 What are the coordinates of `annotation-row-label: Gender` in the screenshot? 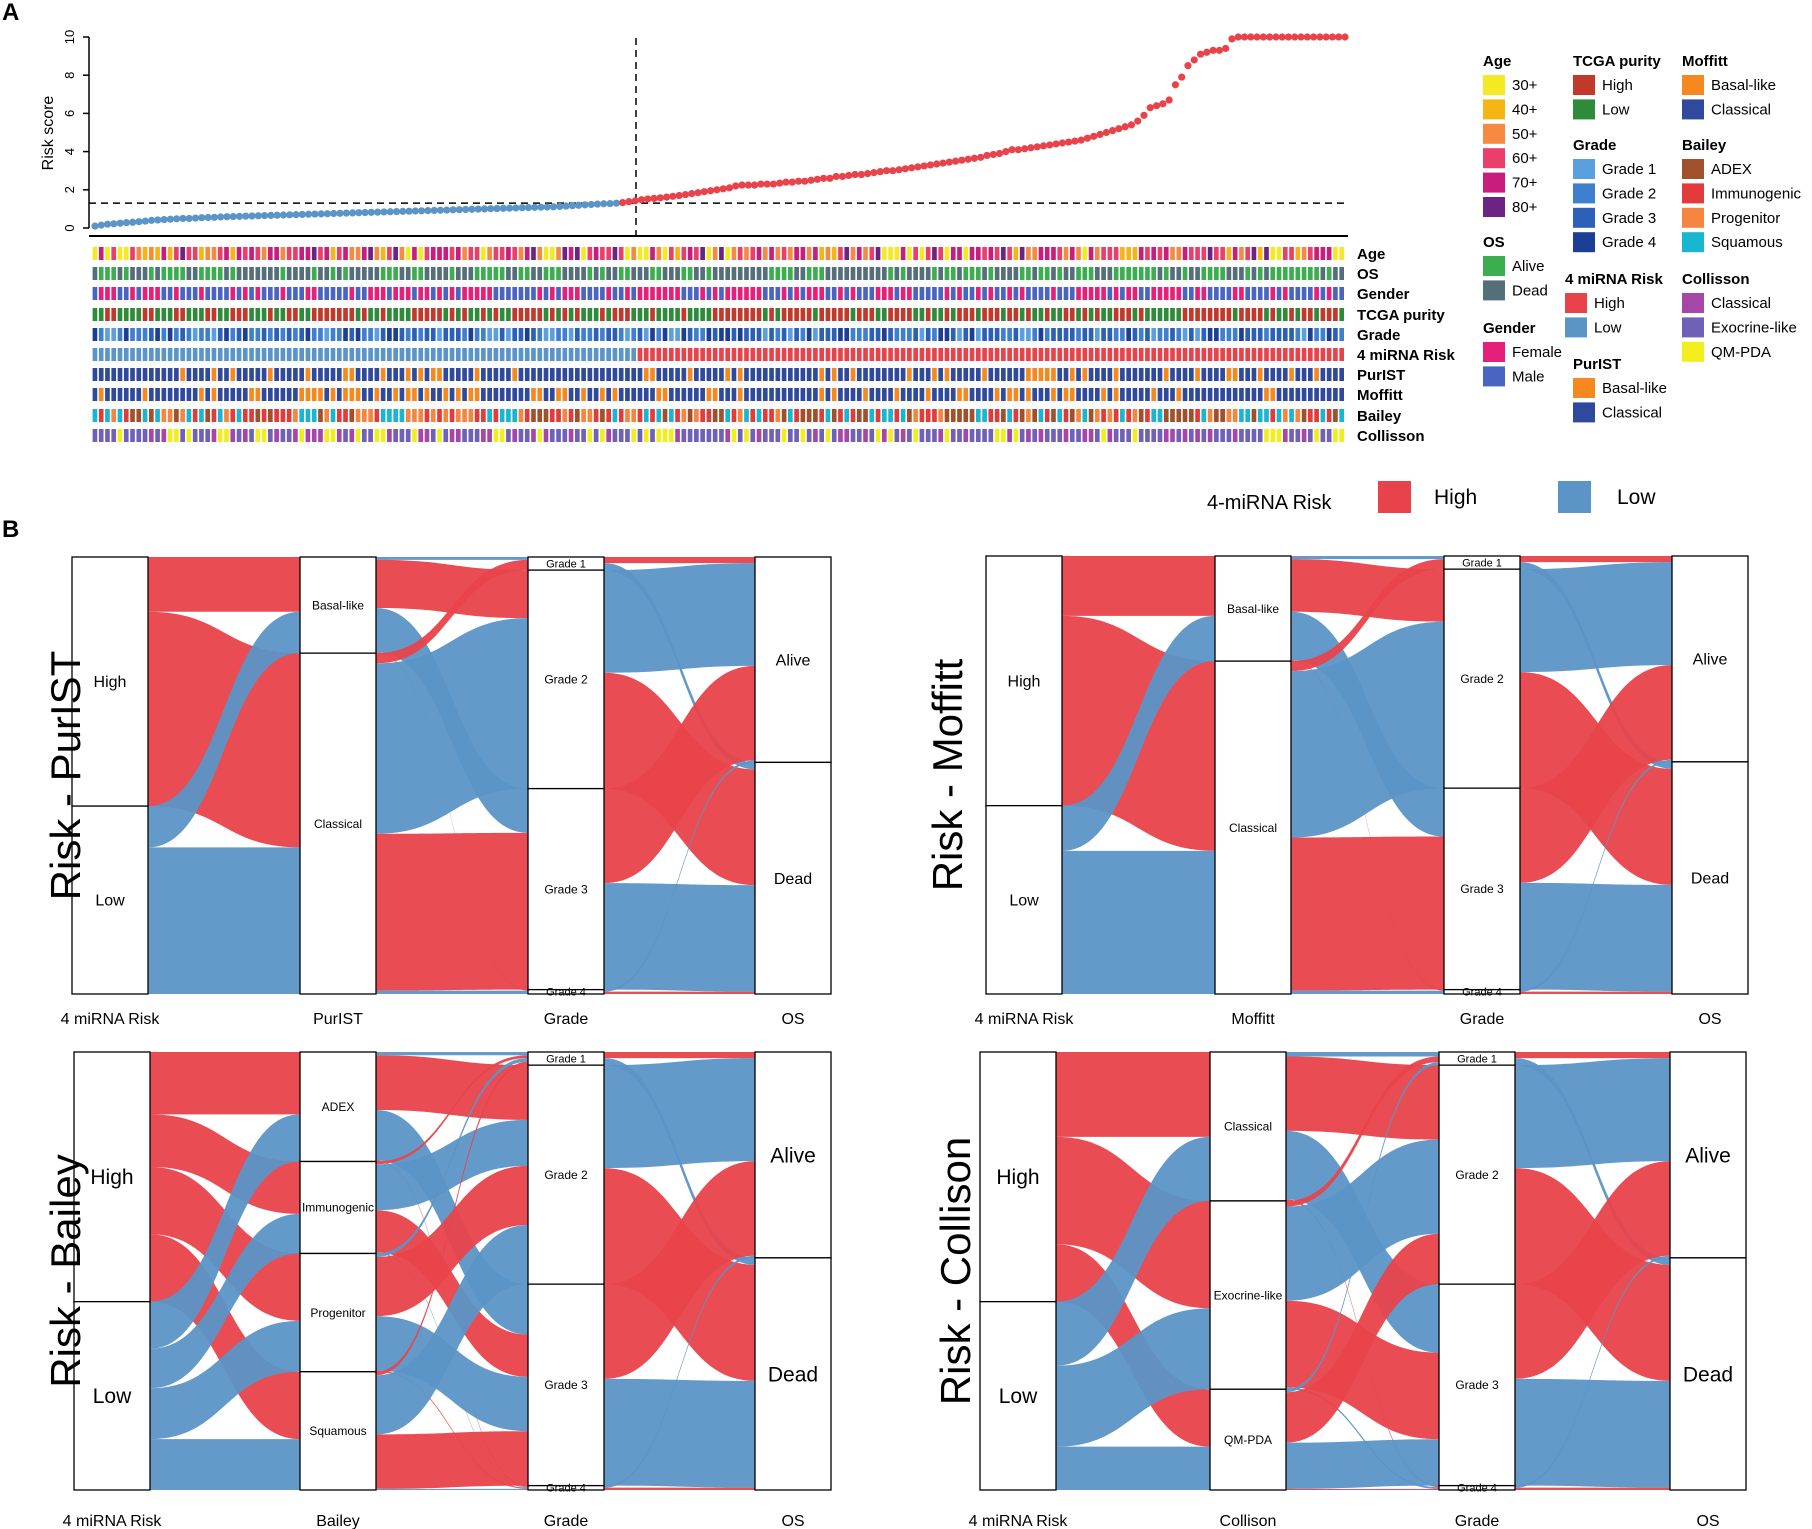 It's located at (1383, 294).